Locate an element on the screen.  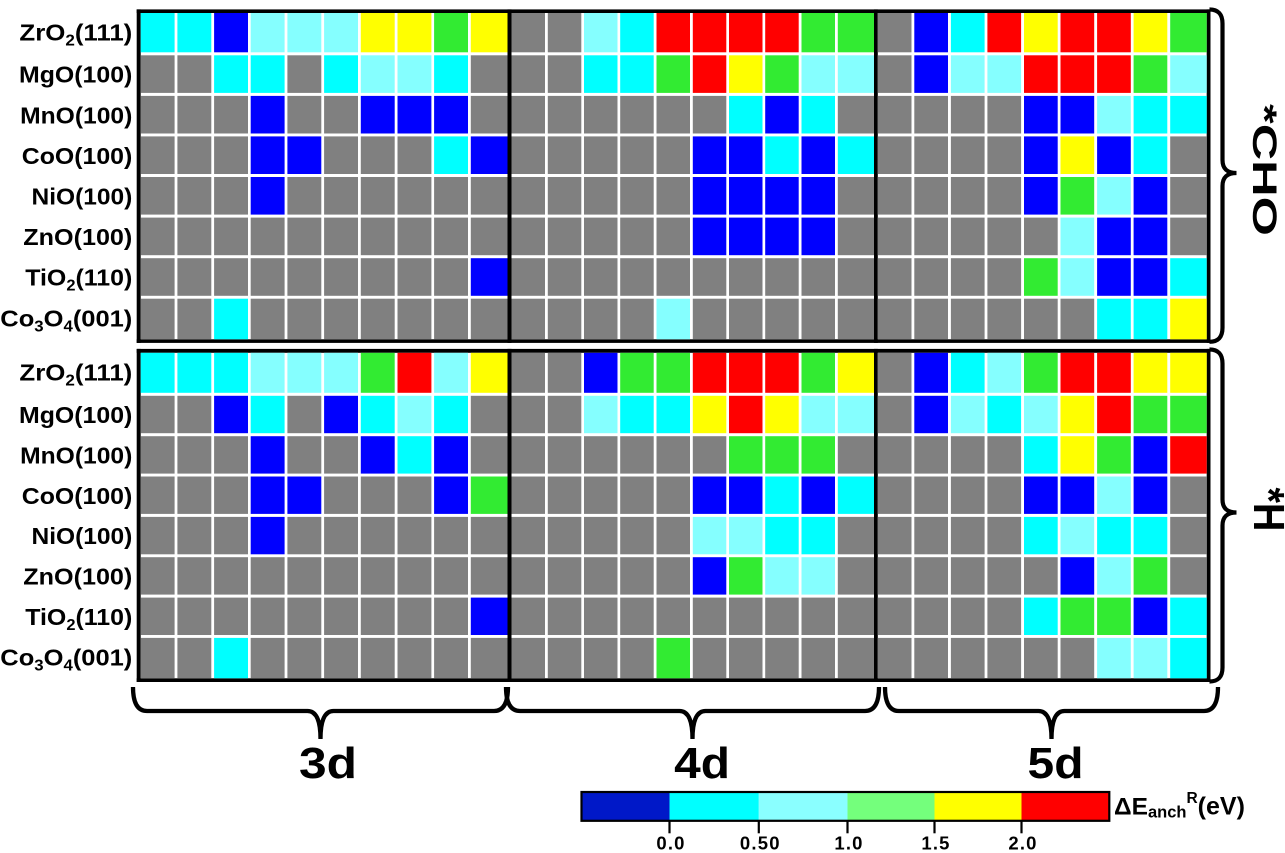
svg-text: 5d is located at coordinates (1056, 763).